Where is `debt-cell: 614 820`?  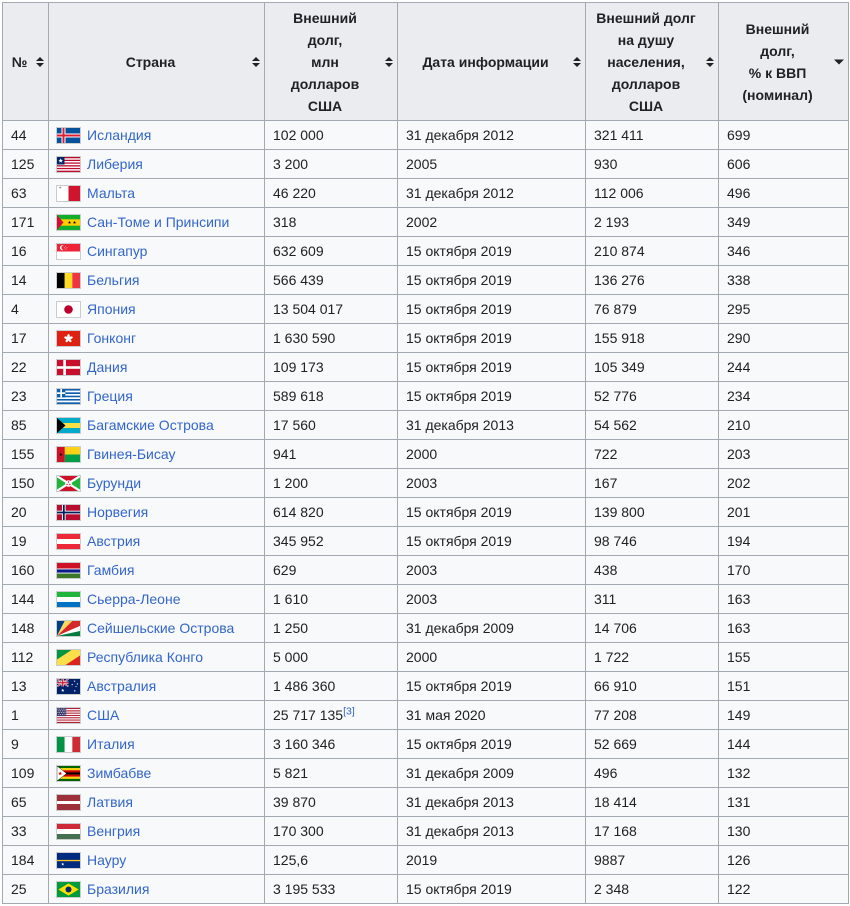
debt-cell: 614 820 is located at coordinates (331, 512).